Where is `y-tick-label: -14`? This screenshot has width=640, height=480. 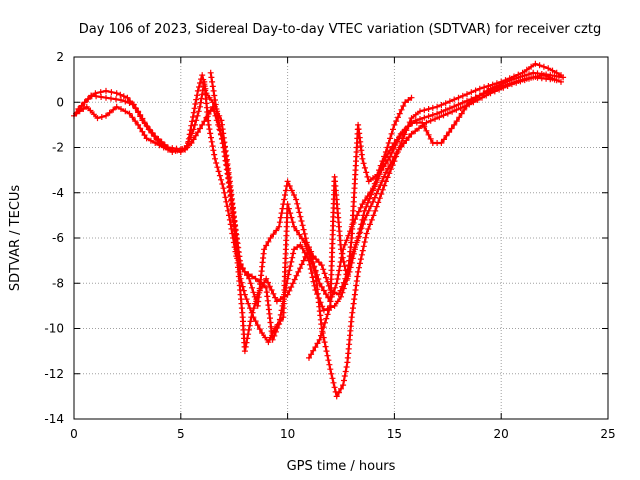 y-tick-label: -14 is located at coordinates (54, 419).